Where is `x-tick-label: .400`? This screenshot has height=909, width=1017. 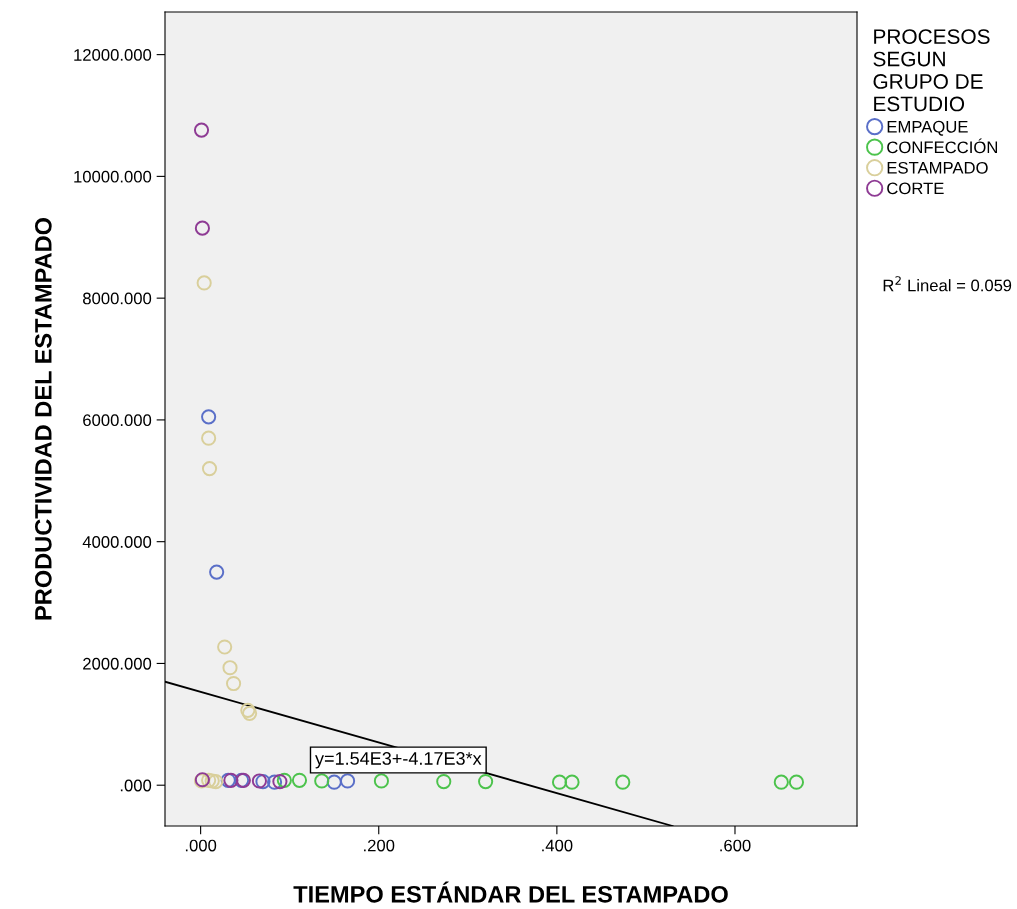 x-tick-label: .400 is located at coordinates (557, 845).